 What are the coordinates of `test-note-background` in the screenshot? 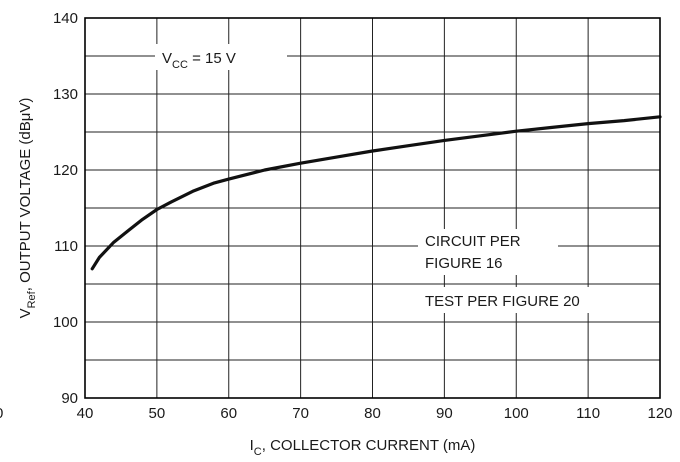 It's located at (518, 300).